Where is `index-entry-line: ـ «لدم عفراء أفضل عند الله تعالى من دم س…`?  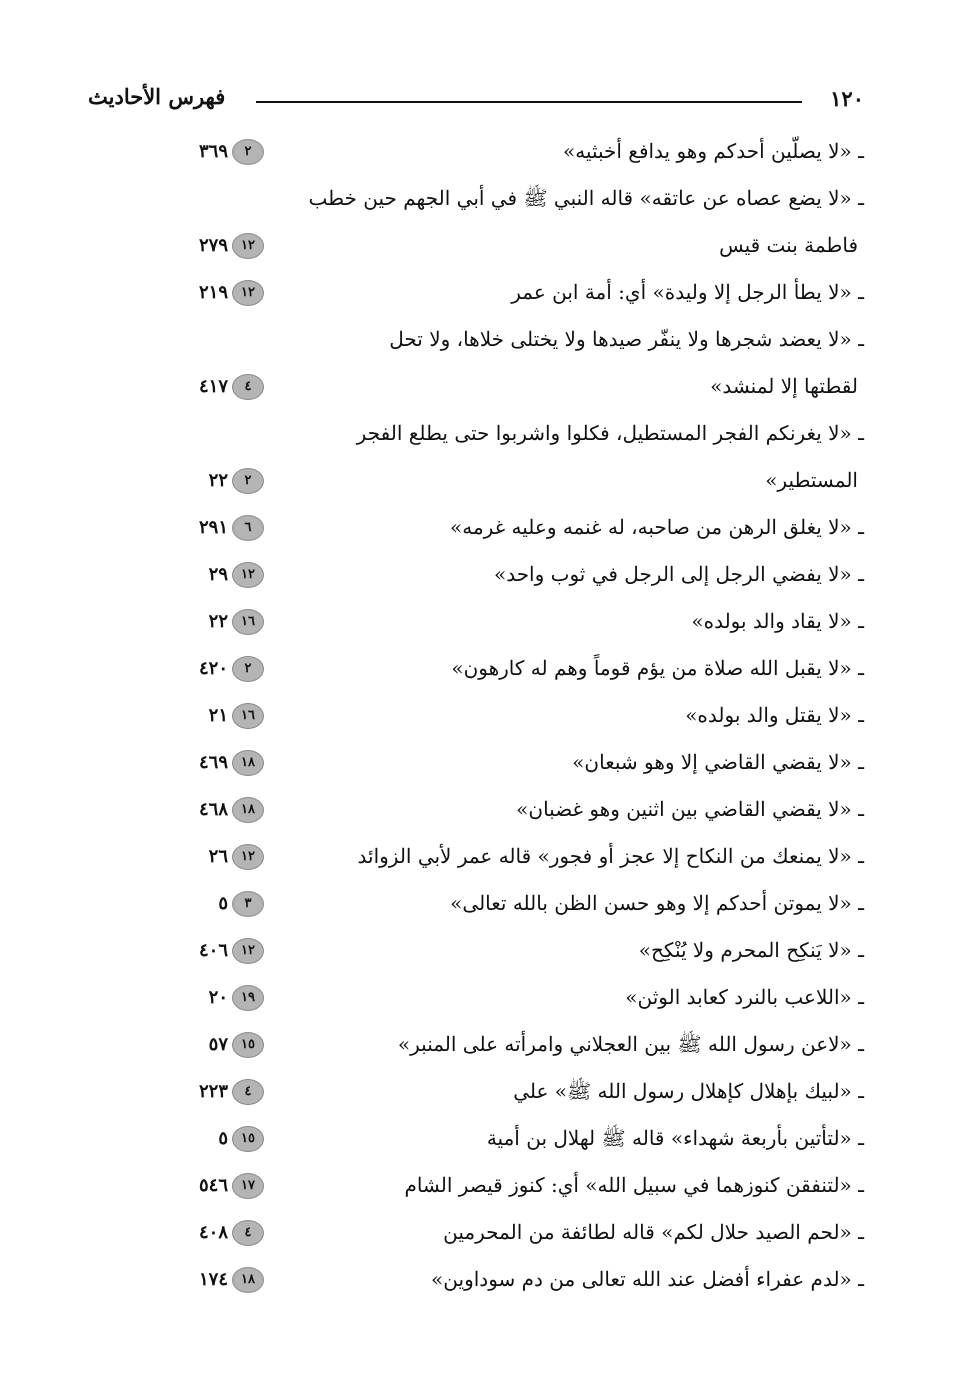
index-entry-line: ـ «لدم عفراء أفضل عند الله تعالى من دم س… is located at coordinates (512, 1279).